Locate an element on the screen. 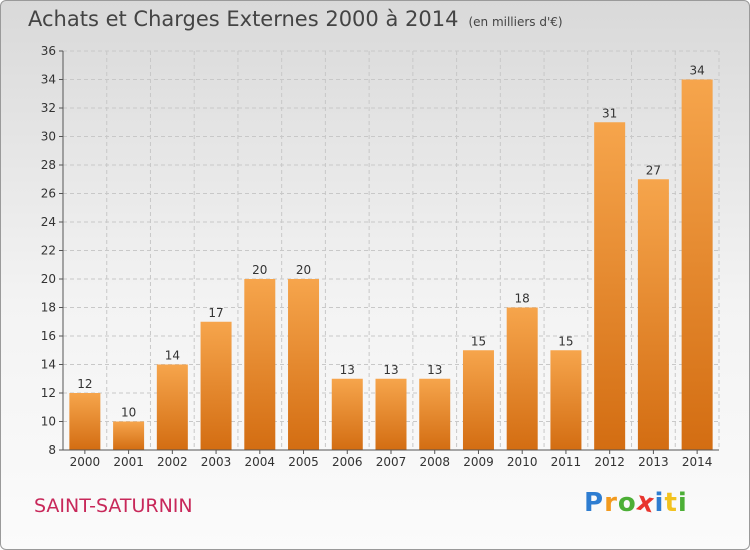  y-tick-label: 8 is located at coordinates (52, 450).